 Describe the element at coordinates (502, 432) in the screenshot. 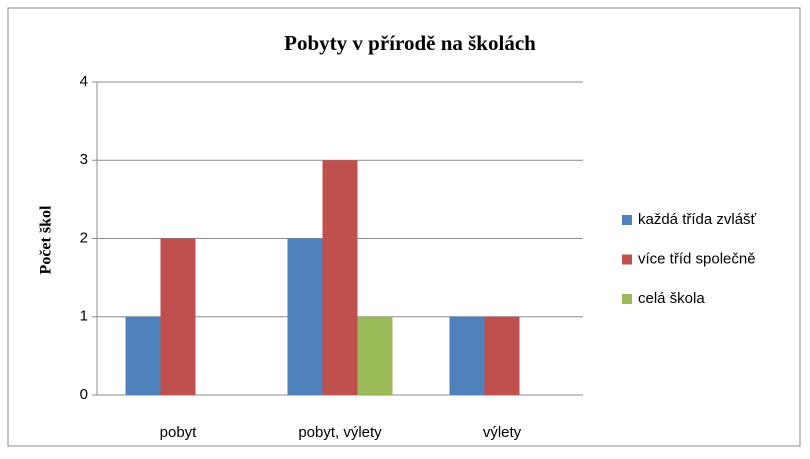

I see `x-tick-label: výlety` at that location.